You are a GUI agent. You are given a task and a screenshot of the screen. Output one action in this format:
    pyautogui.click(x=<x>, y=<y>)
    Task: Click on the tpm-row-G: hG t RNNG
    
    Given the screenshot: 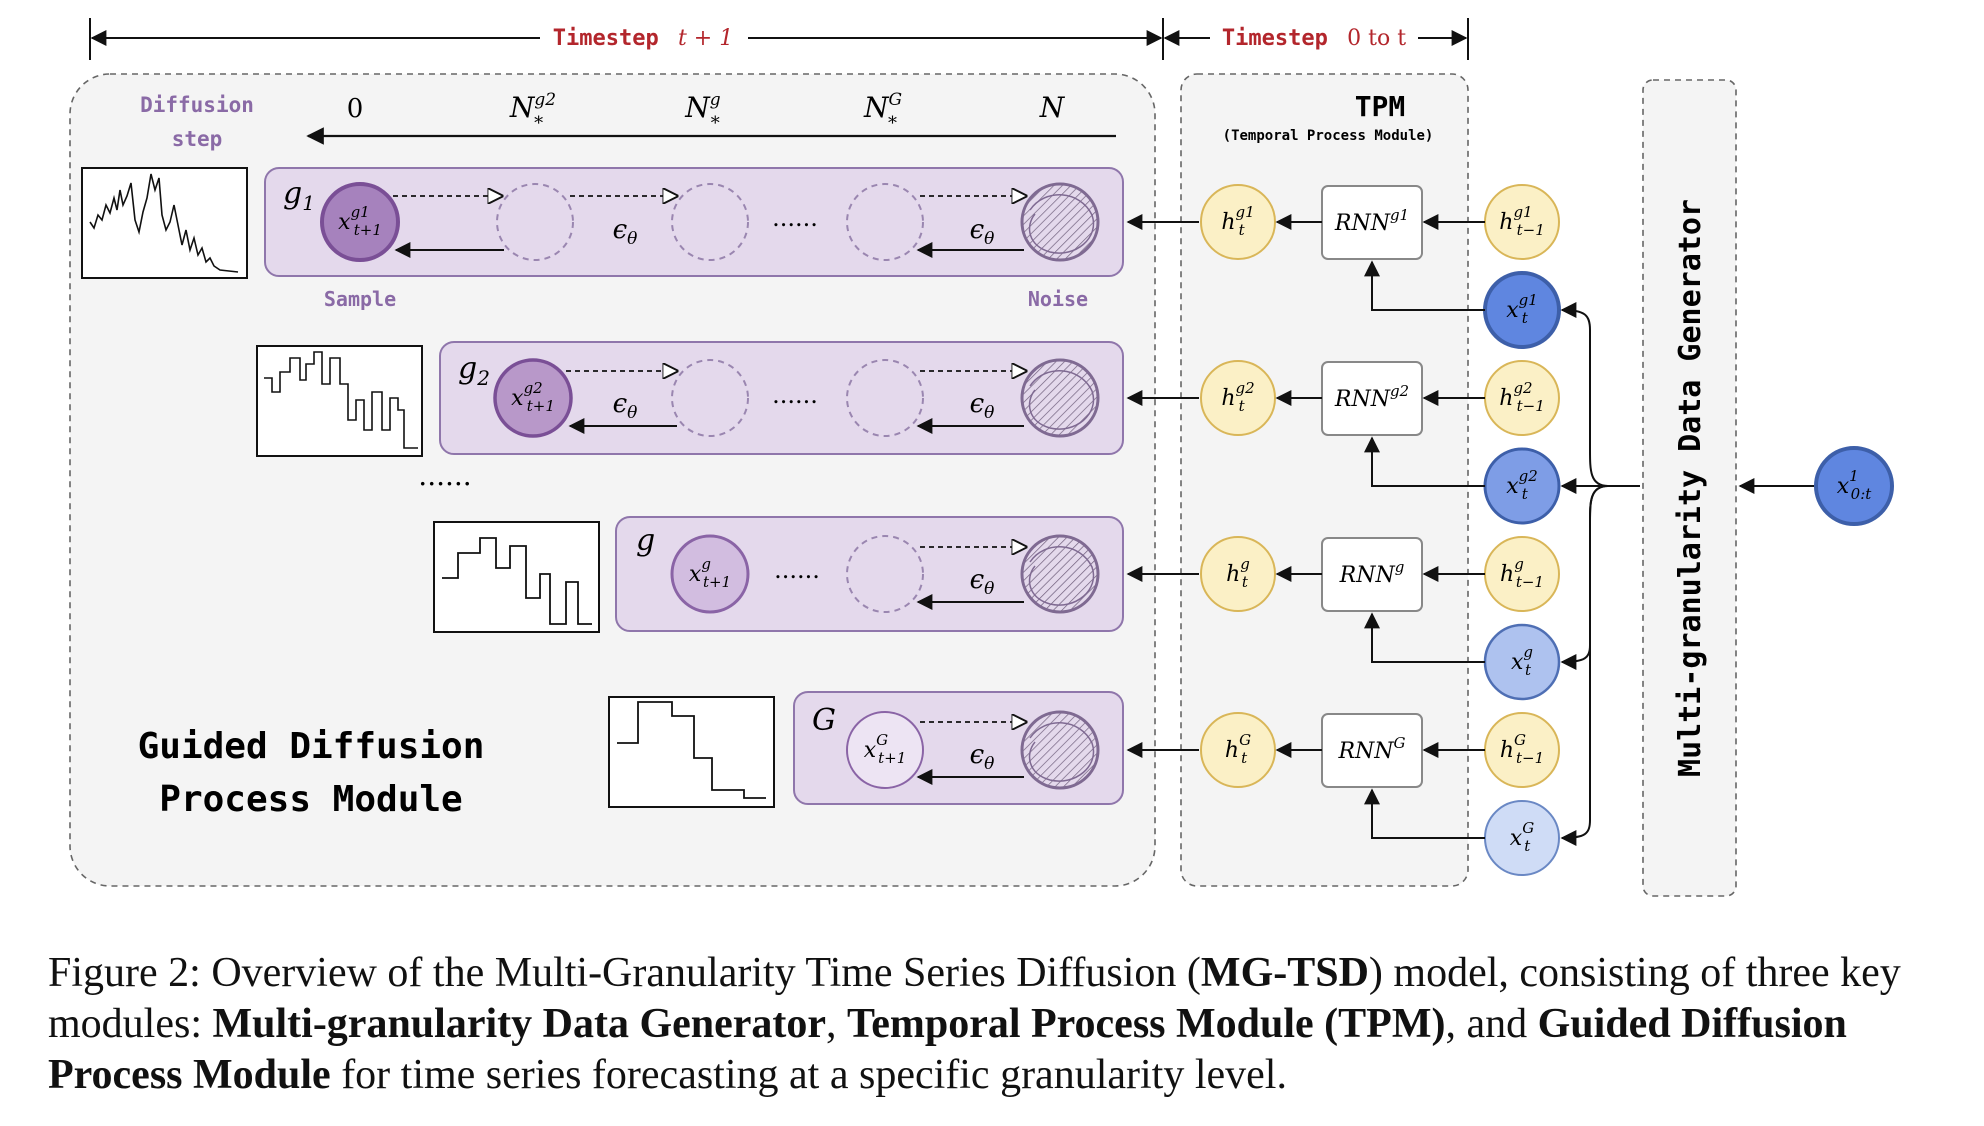 What is the action you would take?
    pyautogui.click(x=1274, y=750)
    